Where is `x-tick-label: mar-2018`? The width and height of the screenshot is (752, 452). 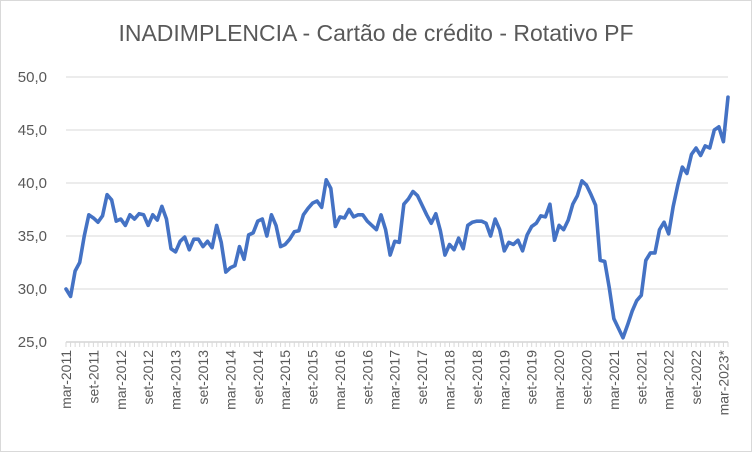
x-tick-label: mar-2018 is located at coordinates (450, 380).